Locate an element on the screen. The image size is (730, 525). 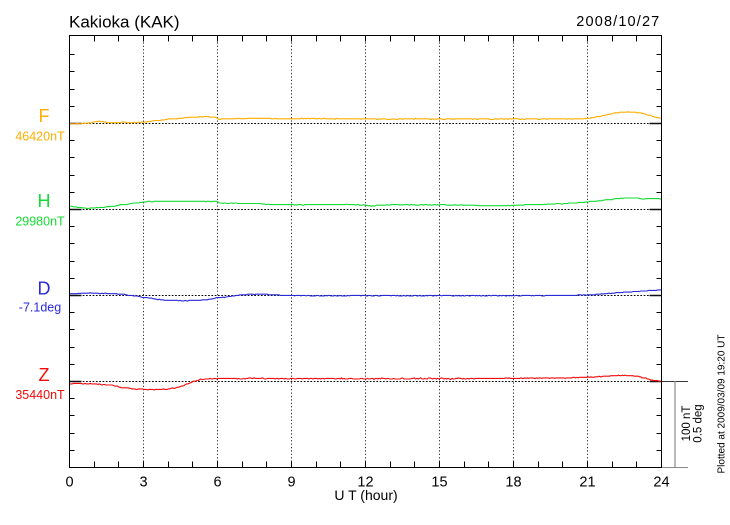
svg-text: H is located at coordinates (44, 201).